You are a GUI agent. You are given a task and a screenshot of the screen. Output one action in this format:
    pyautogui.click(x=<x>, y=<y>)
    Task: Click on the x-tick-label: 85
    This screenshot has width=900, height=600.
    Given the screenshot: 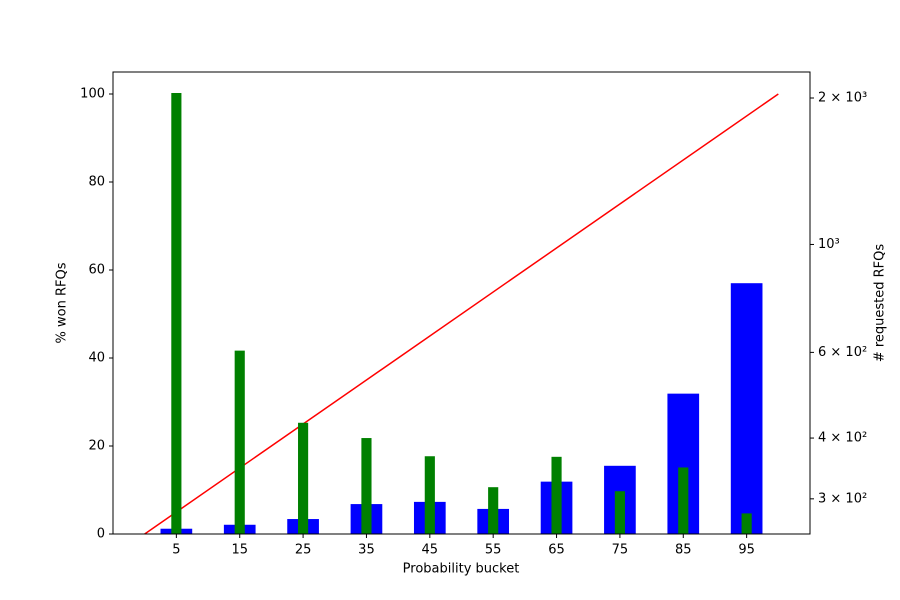 What is the action you would take?
    pyautogui.click(x=683, y=550)
    